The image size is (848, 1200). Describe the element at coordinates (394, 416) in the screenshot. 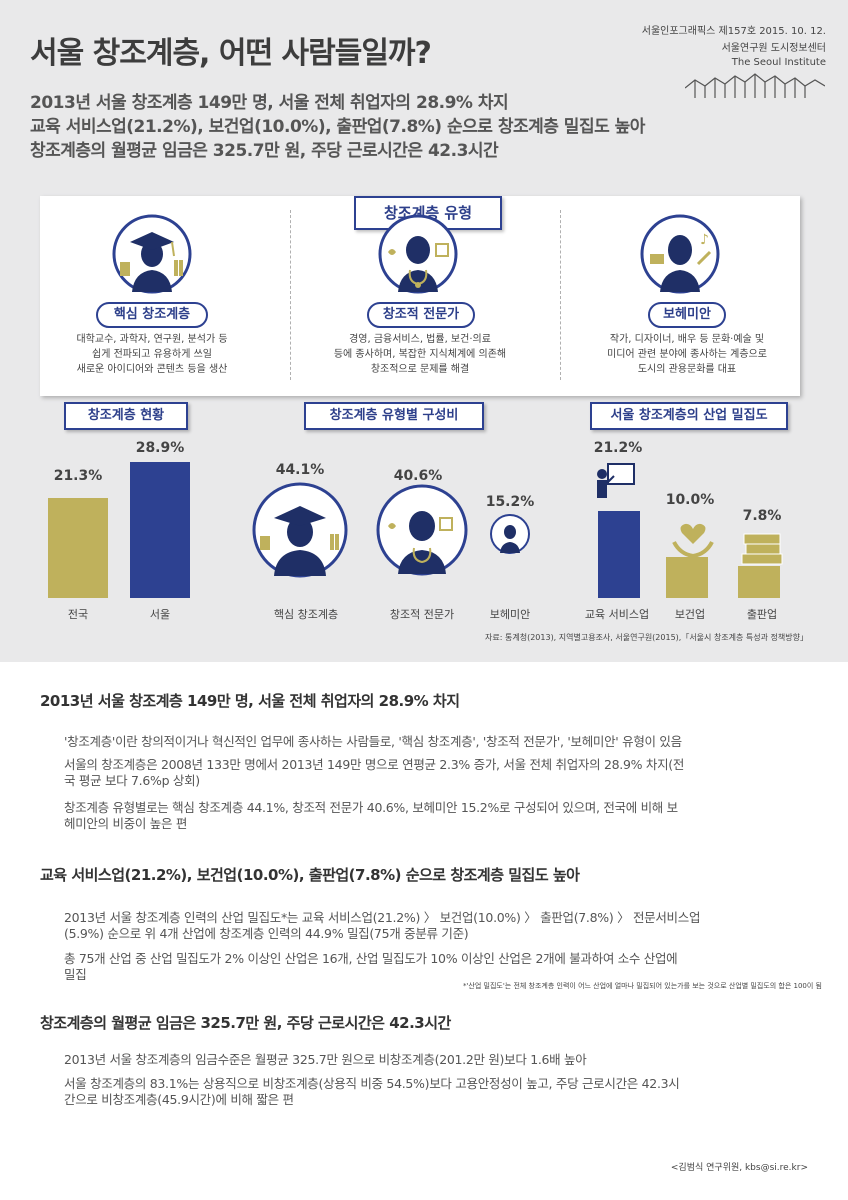

I see `chart-title-composition: 창조계층 유형별 구성비` at that location.